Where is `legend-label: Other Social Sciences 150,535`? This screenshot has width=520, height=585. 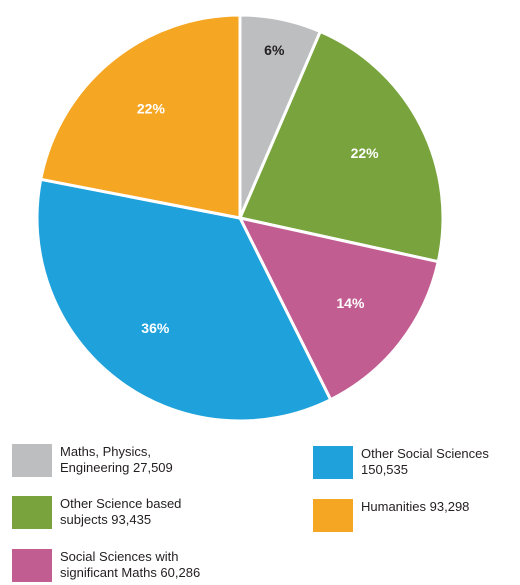 legend-label: Other Social Sciences 150,535 is located at coordinates (425, 461).